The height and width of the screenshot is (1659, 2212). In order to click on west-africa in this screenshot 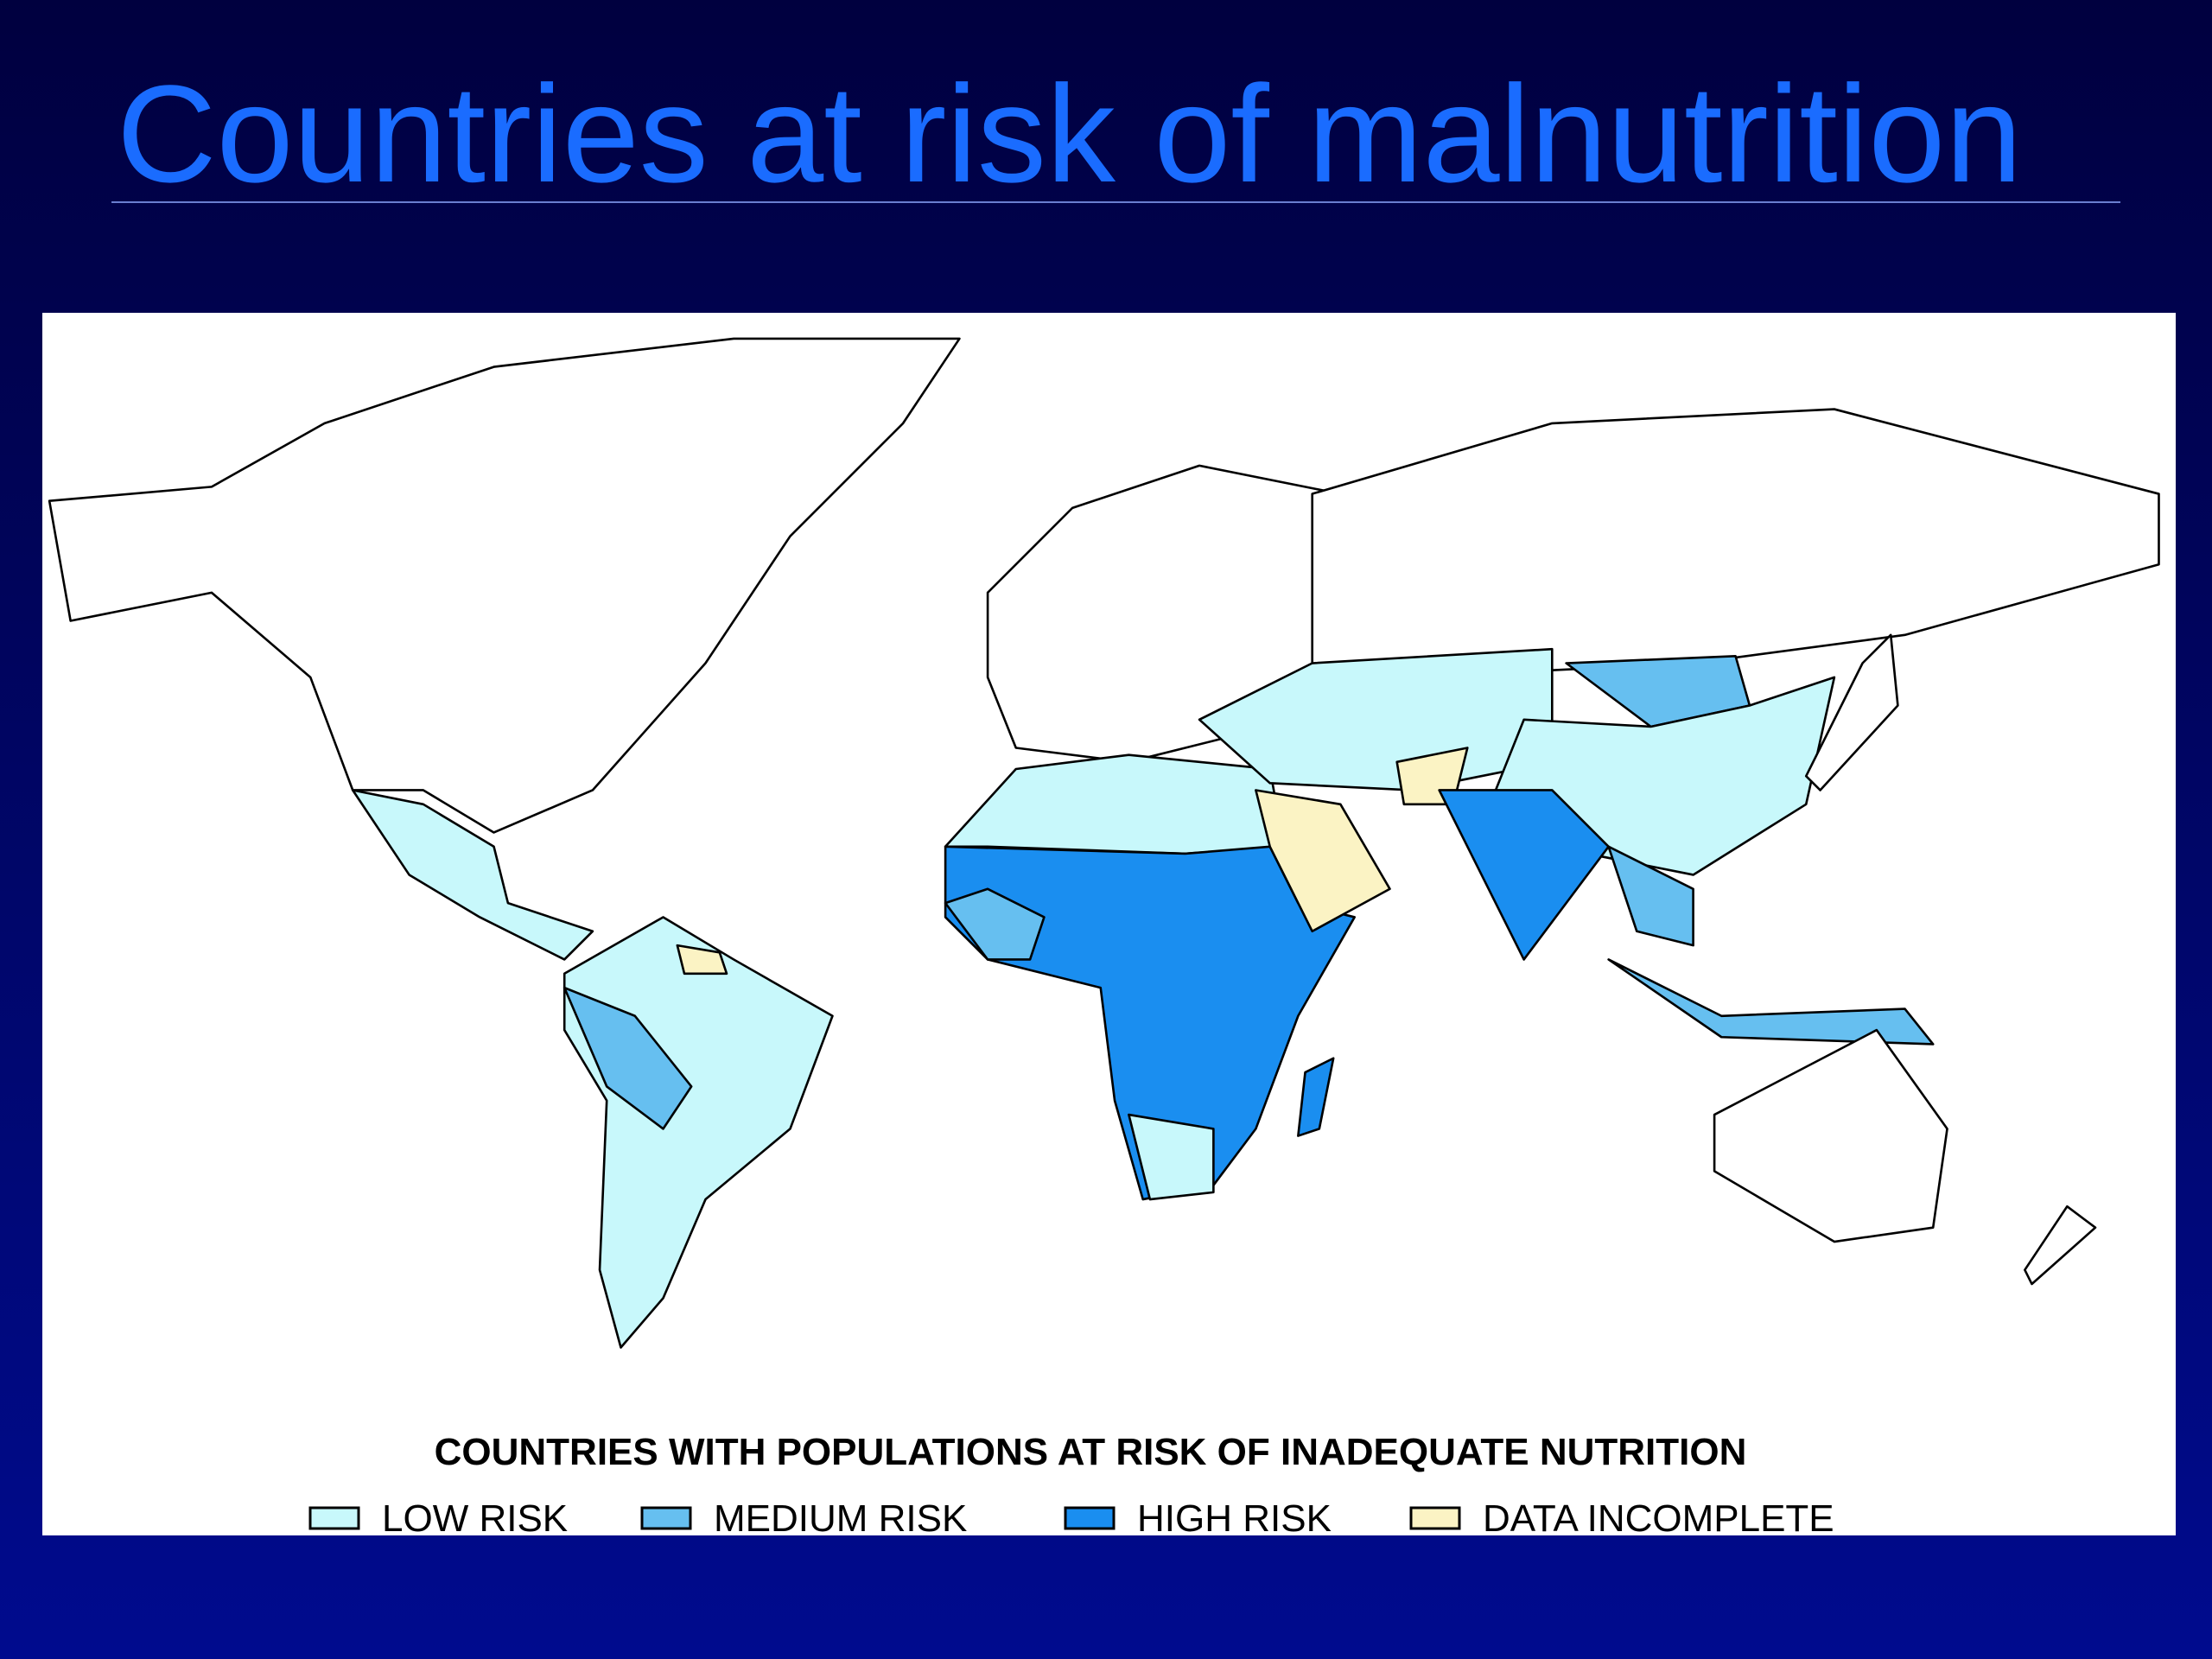, I will do `click(995, 924)`.